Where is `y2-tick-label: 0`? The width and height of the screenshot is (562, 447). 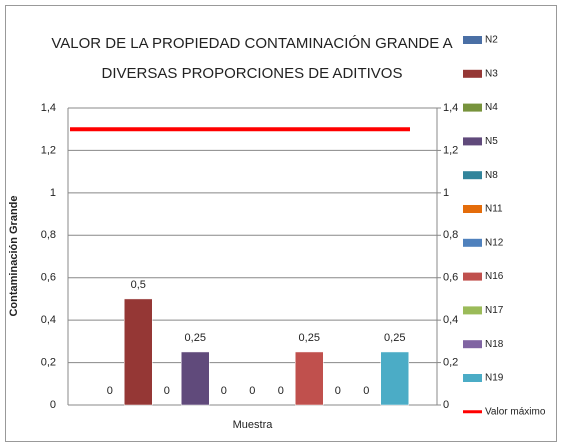
y2-tick-label: 0 is located at coordinates (446, 405).